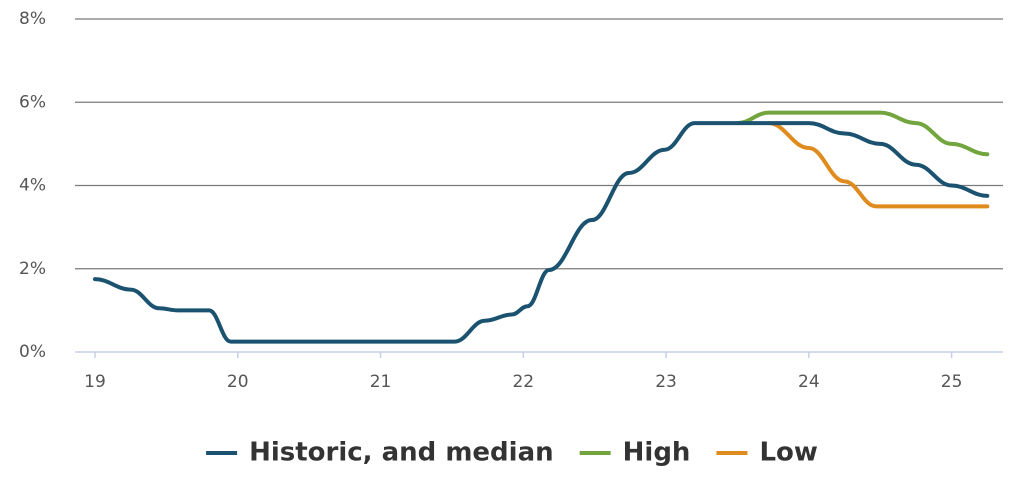  Describe the element at coordinates (657, 453) in the screenshot. I see `legend-label: High` at that location.